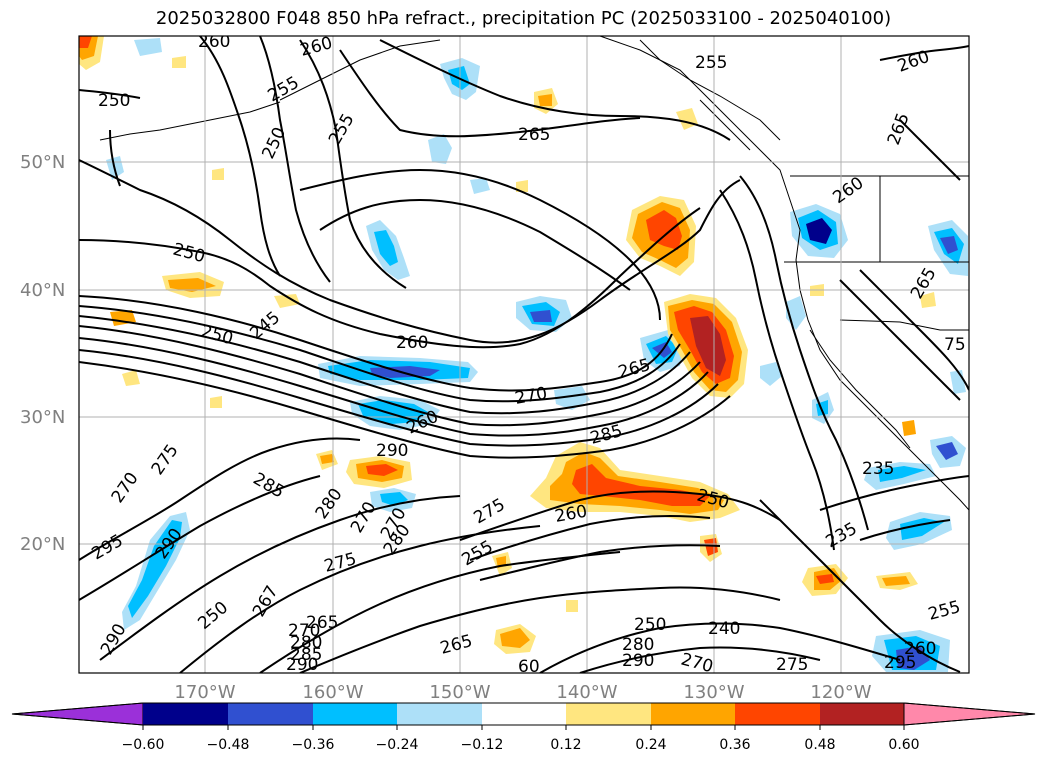 The width and height of the screenshot is (1047, 765). What do you see at coordinates (190, 121) in the screenshot?
I see `aleutian-islands` at bounding box center [190, 121].